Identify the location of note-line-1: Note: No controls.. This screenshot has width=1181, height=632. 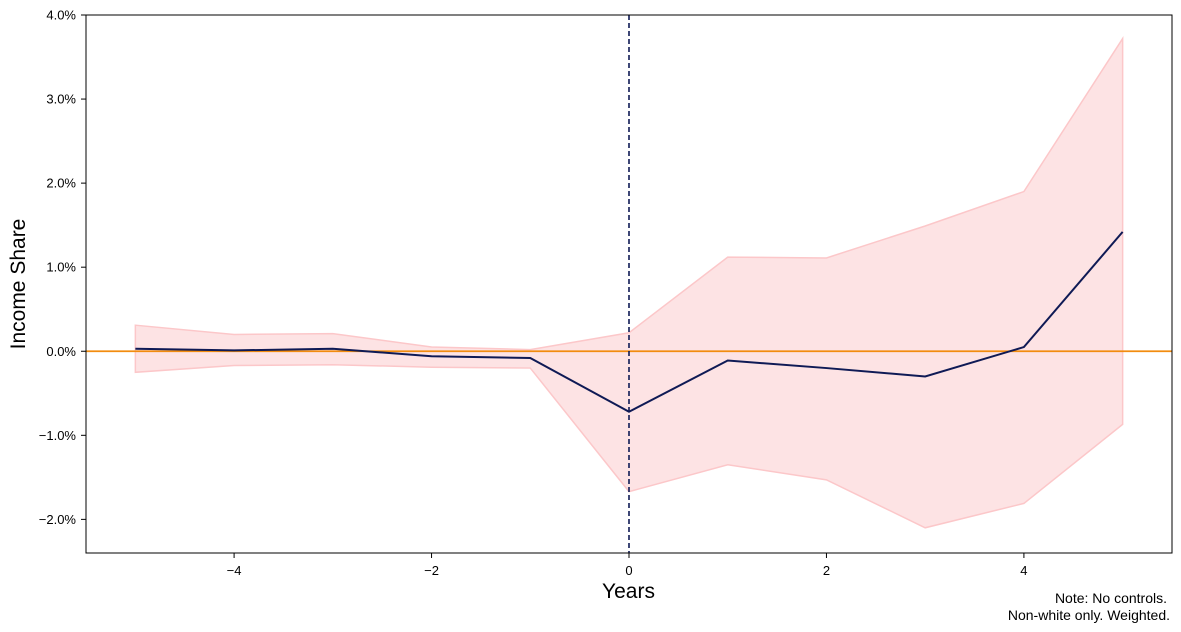
(1111, 598).